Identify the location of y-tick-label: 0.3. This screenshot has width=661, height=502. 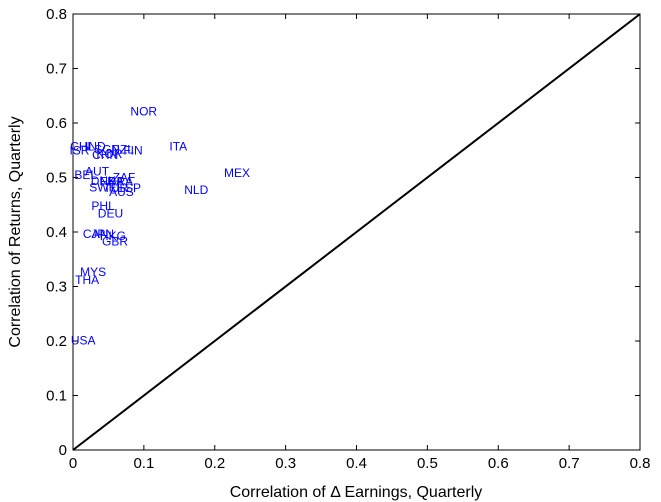
(56, 287).